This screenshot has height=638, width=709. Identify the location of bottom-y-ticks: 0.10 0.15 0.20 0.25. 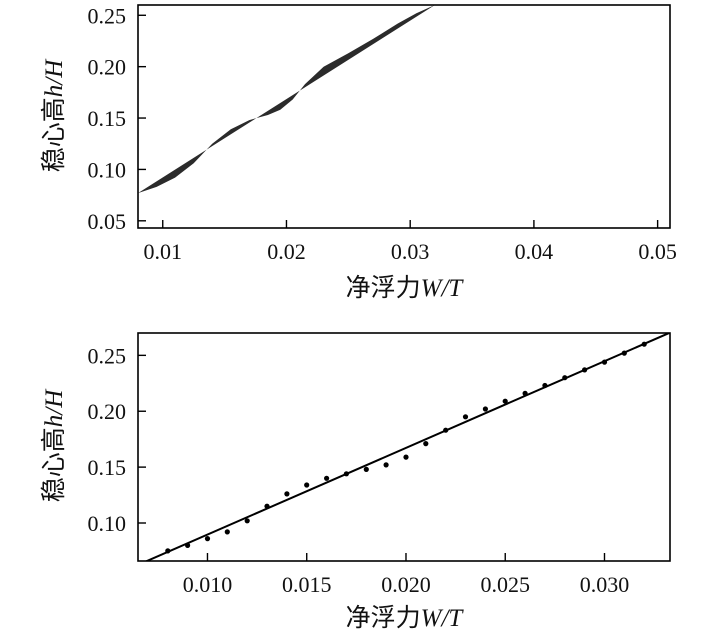
(117, 439).